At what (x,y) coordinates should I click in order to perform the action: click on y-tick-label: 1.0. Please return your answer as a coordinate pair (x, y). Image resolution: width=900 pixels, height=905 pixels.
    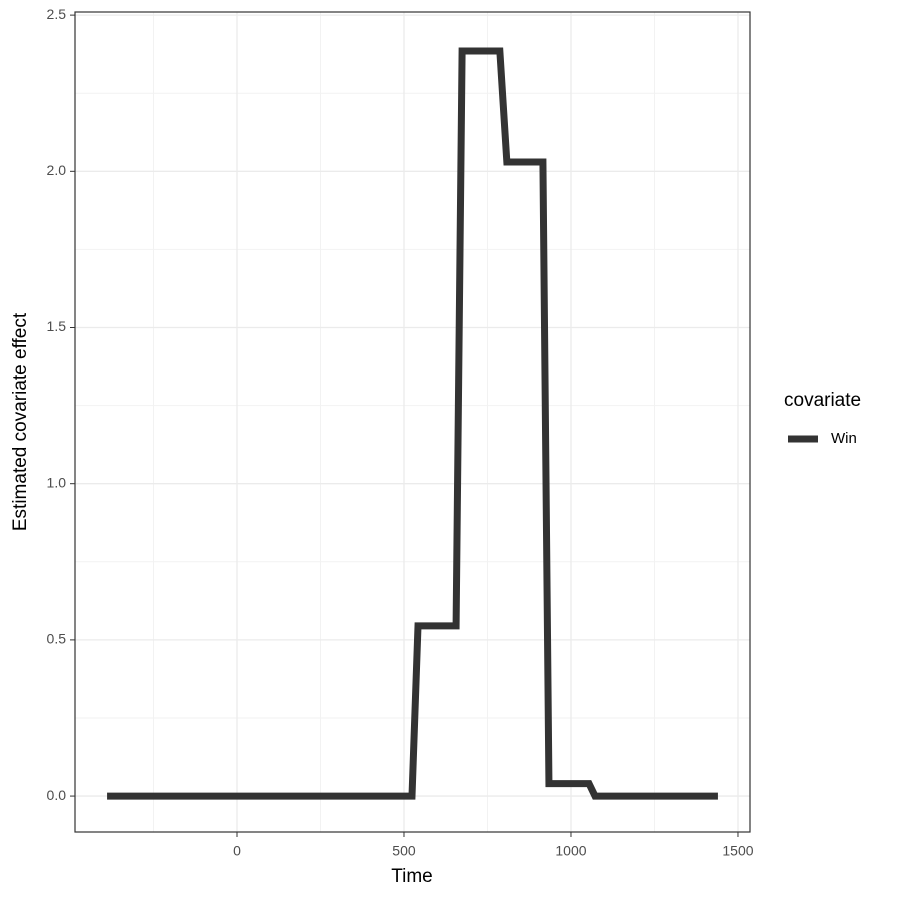
    Looking at the image, I should click on (57, 482).